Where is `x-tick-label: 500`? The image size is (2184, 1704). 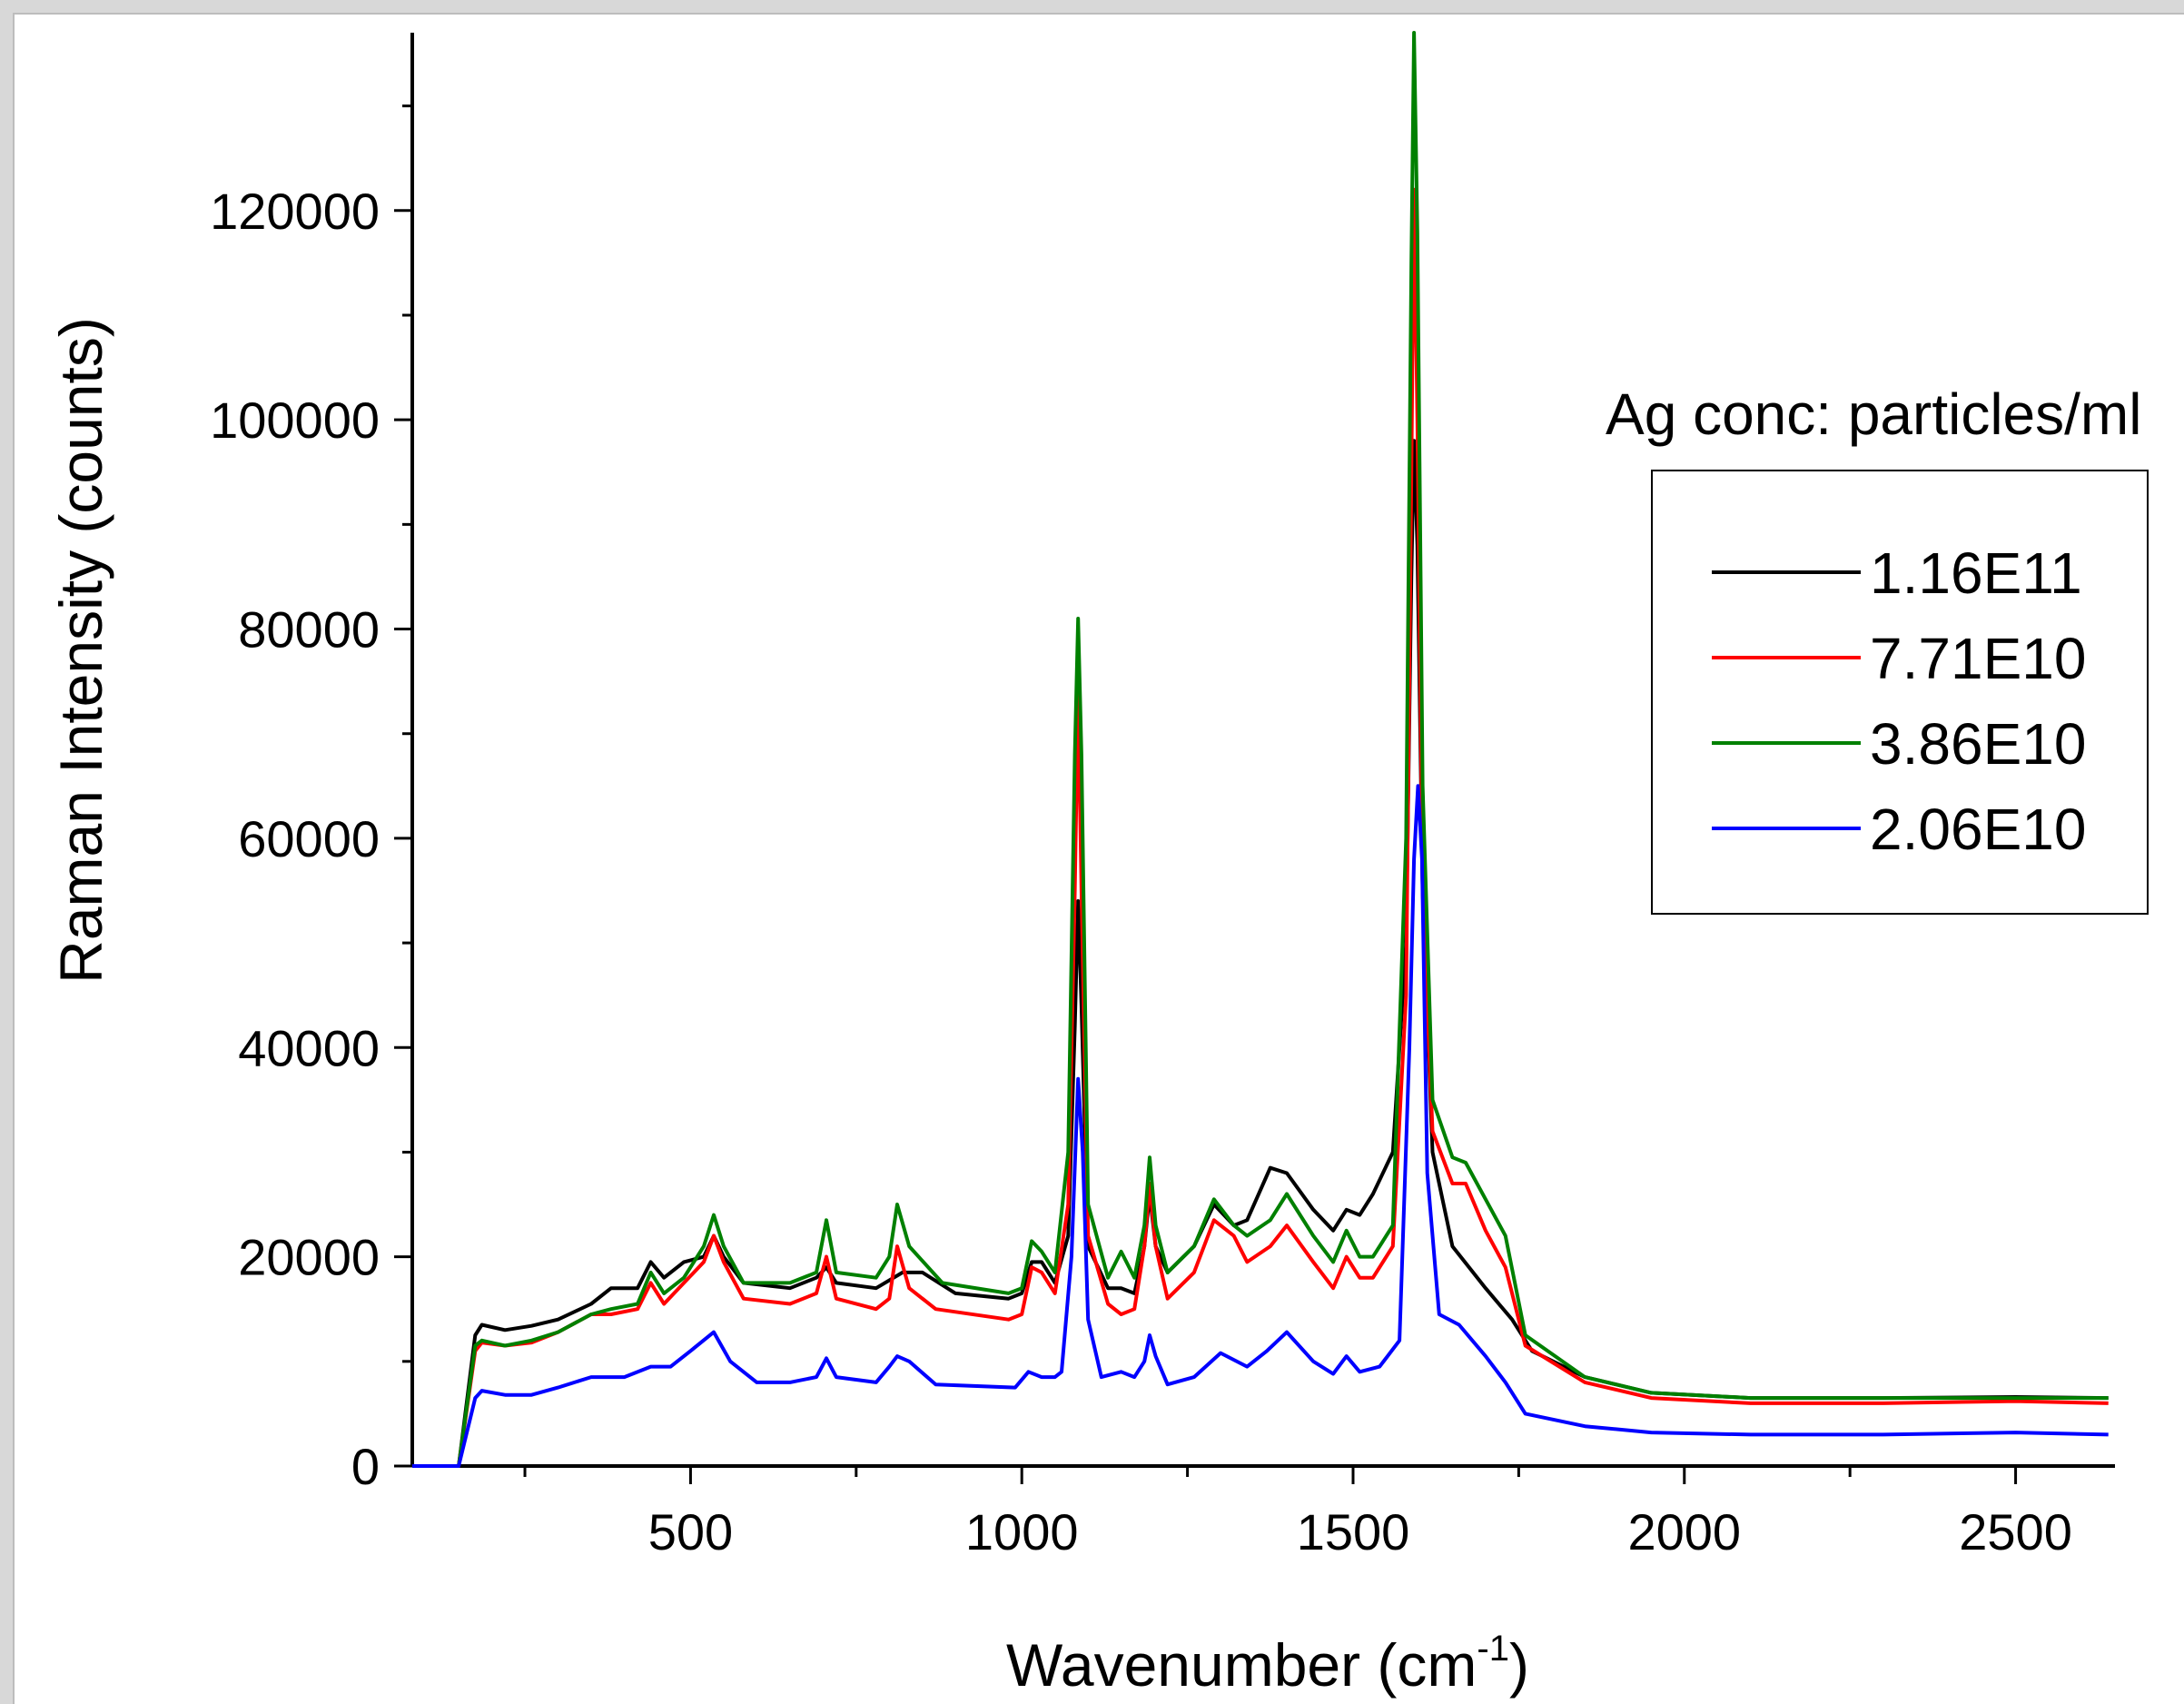 x-tick-label: 500 is located at coordinates (691, 1531).